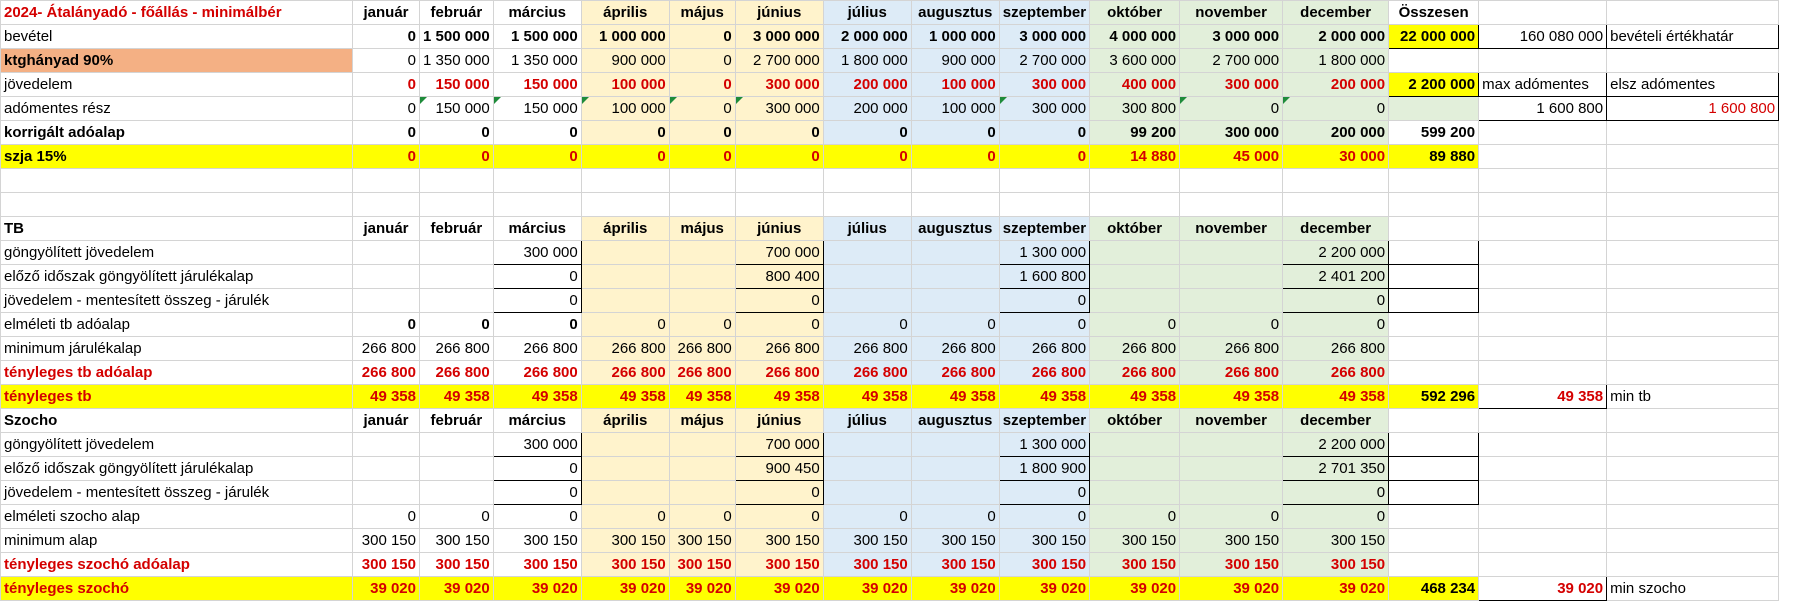 Image resolution: width=1801 pixels, height=601 pixels. What do you see at coordinates (1434, 108) in the screenshot?
I see `total-cell` at bounding box center [1434, 108].